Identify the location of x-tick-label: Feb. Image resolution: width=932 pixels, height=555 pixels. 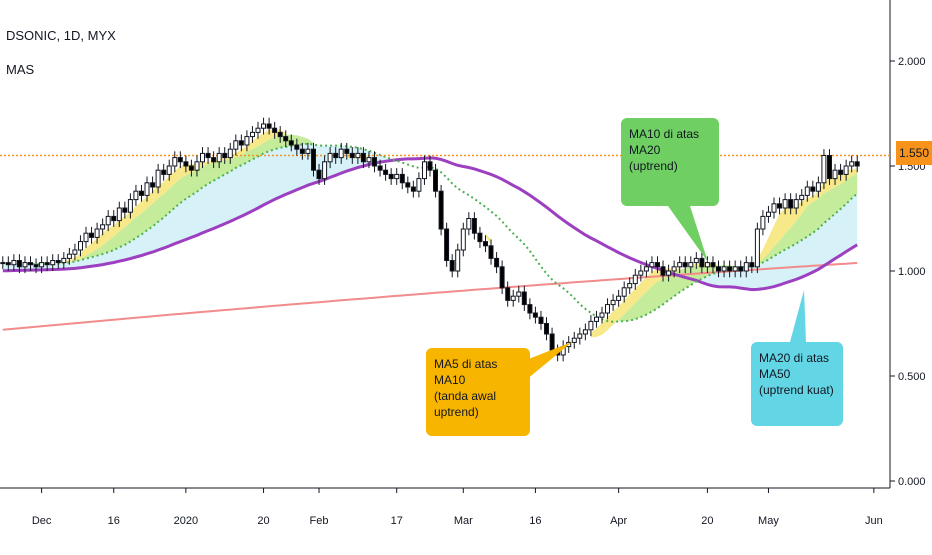
(319, 521).